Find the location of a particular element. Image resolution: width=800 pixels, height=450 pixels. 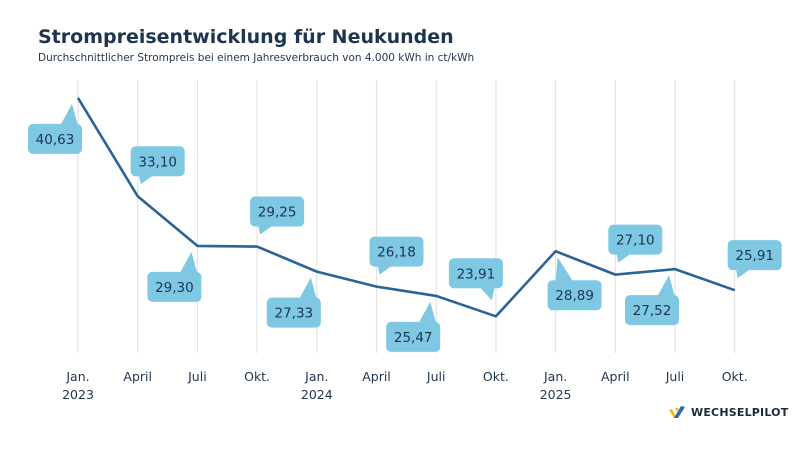

brand-logo: WECHSELPILOT is located at coordinates (728, 412).